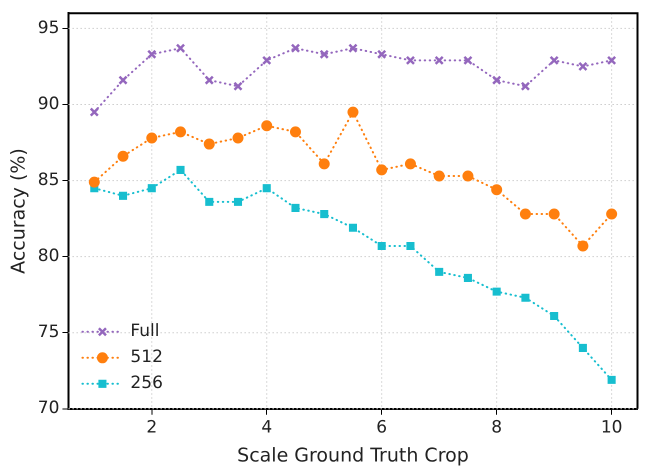 Image resolution: width=645 pixels, height=474 pixels. I want to click on x-tick-label: 10, so click(611, 427).